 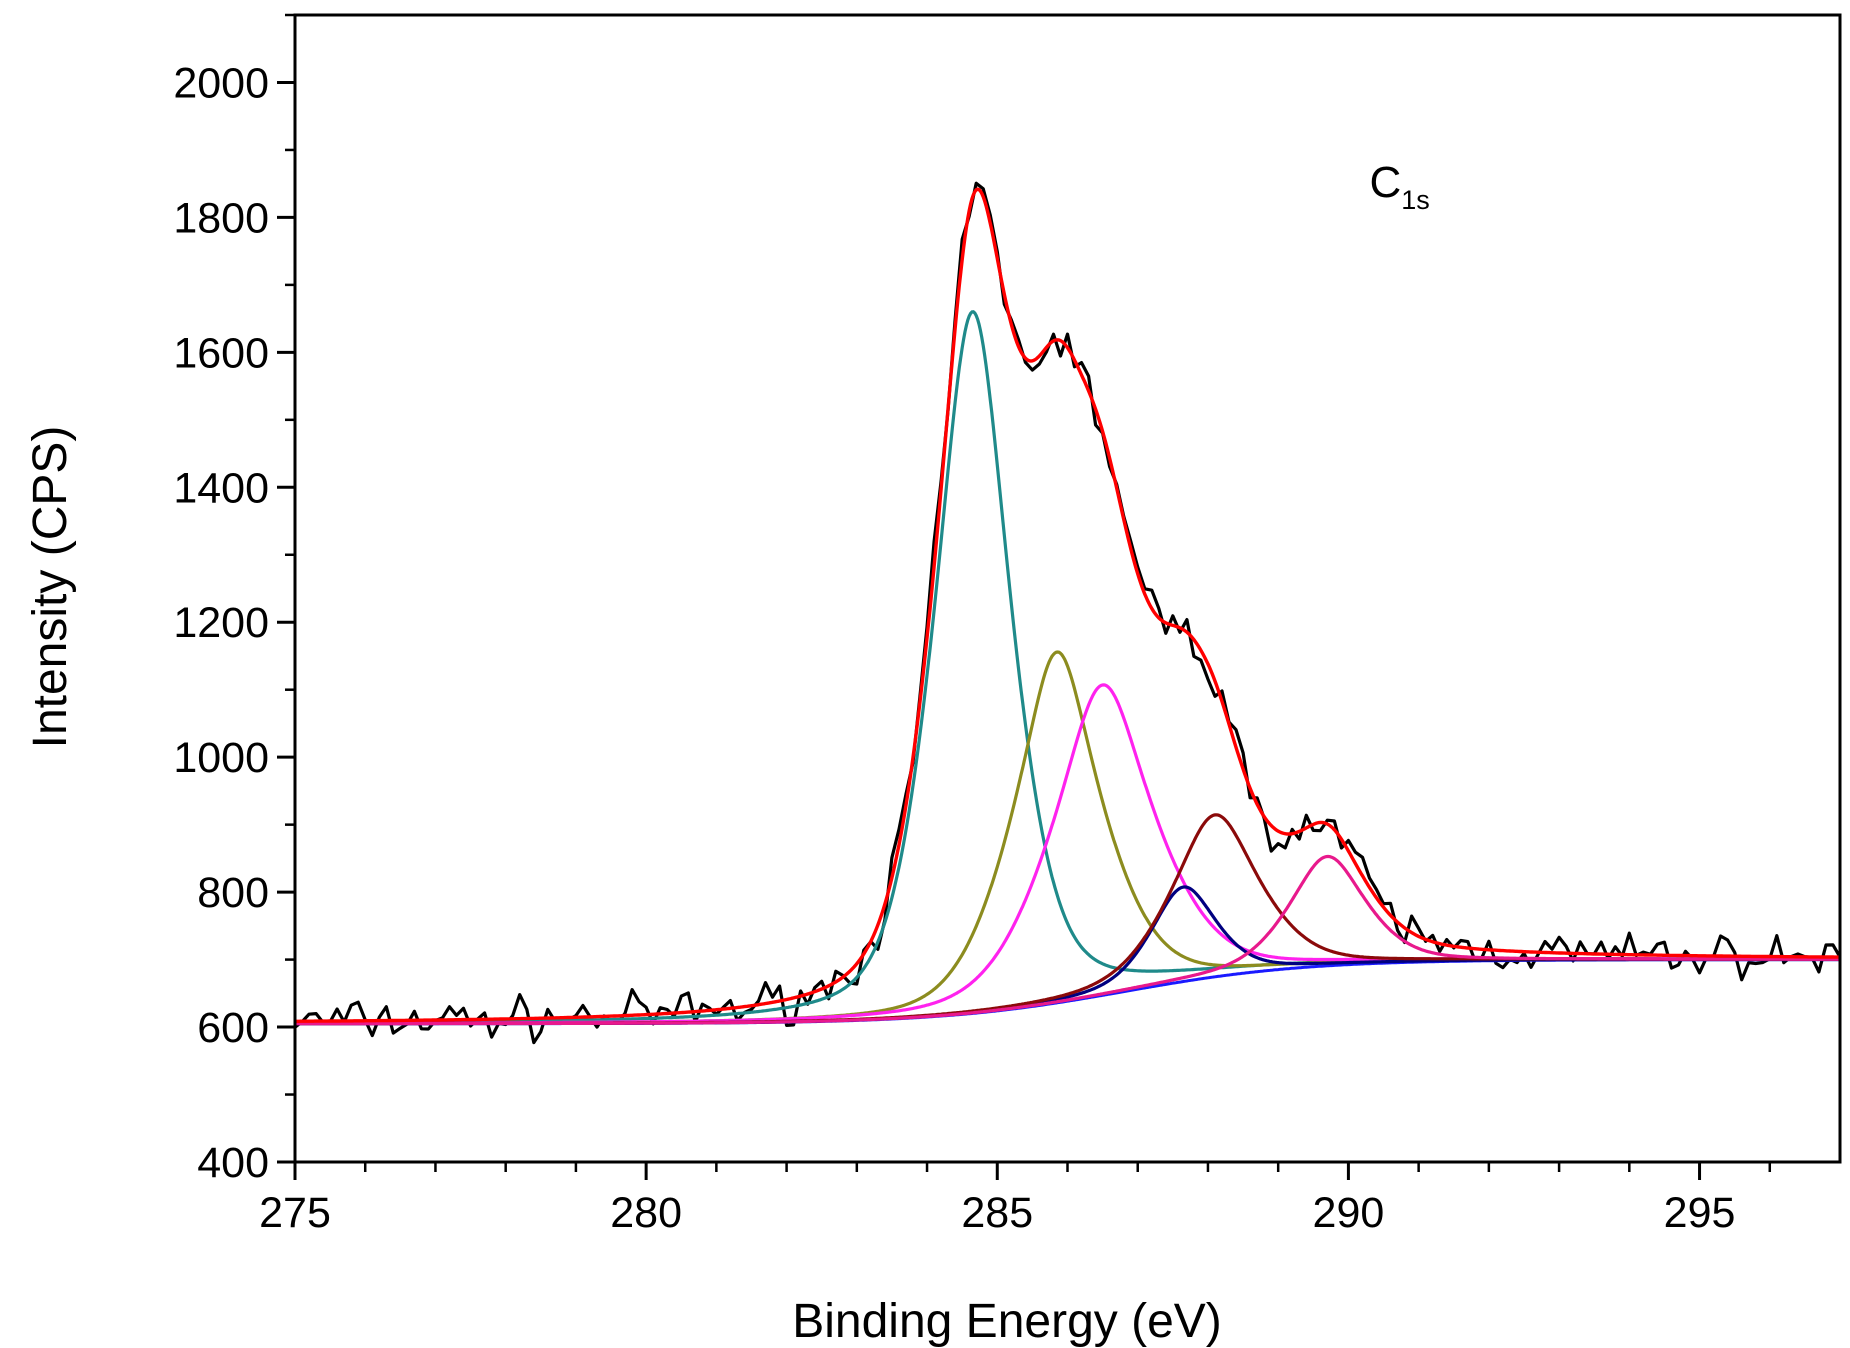 I want to click on x-tick-label: 275, so click(x=295, y=1213).